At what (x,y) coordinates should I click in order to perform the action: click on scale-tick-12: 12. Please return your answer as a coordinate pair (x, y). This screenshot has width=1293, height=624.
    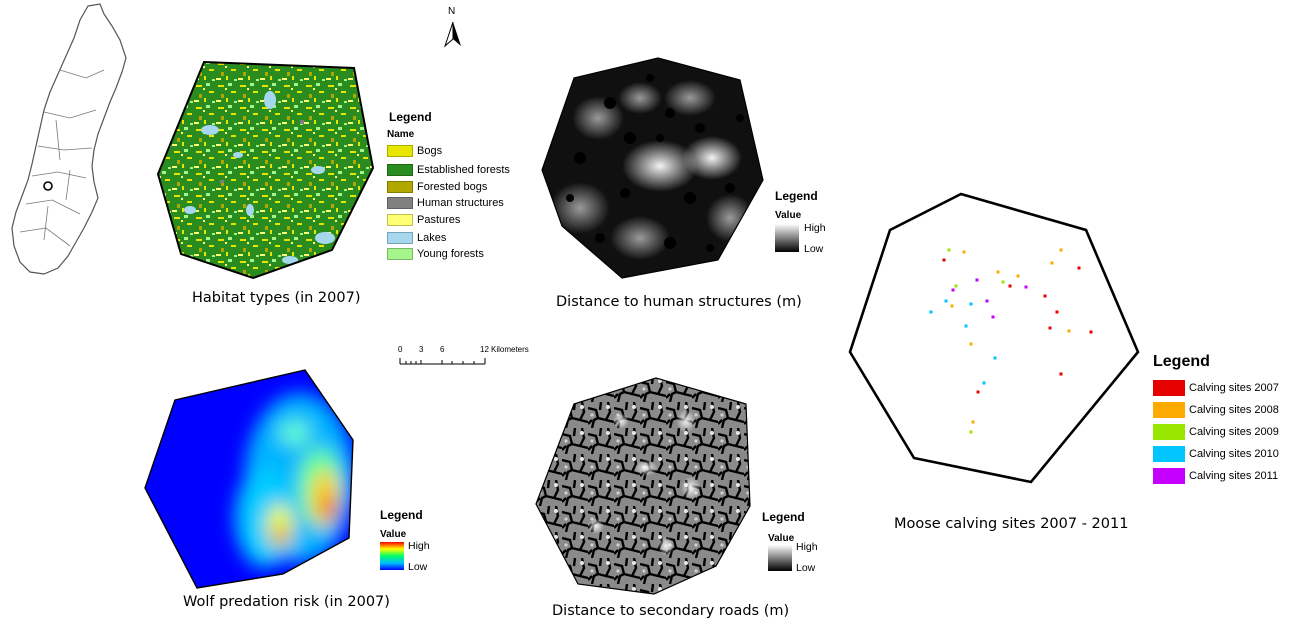
    Looking at the image, I should click on (484, 349).